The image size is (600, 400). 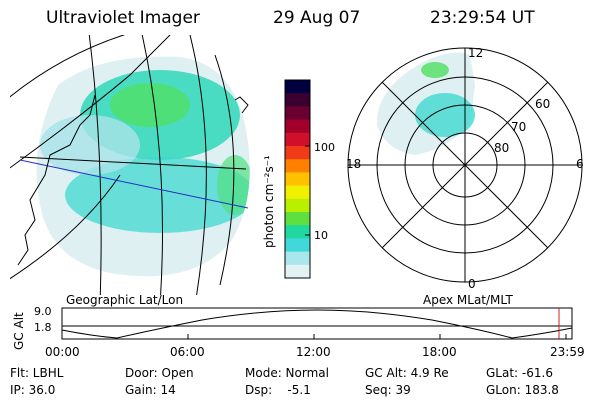 I want to click on altitude-curve, so click(x=317, y=324).